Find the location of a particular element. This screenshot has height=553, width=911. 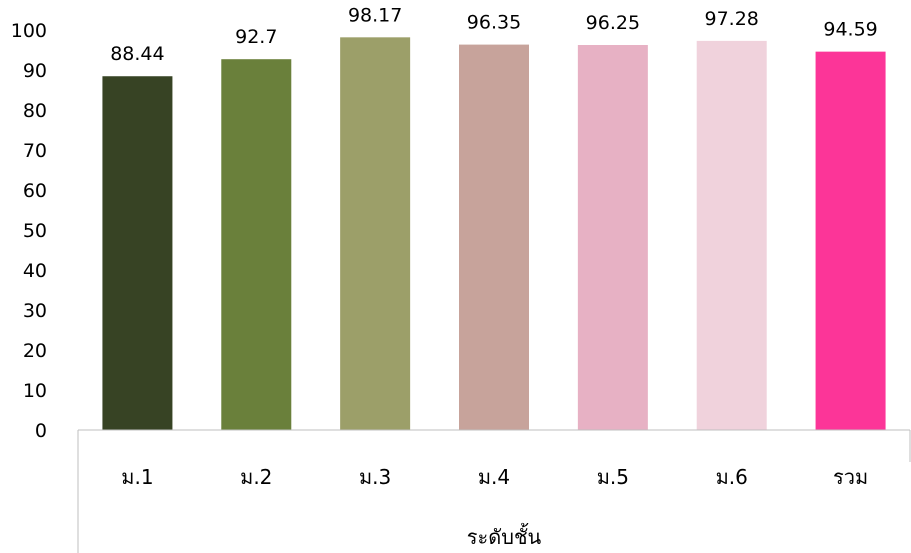

y-tick-label: 30 is located at coordinates (35, 311).